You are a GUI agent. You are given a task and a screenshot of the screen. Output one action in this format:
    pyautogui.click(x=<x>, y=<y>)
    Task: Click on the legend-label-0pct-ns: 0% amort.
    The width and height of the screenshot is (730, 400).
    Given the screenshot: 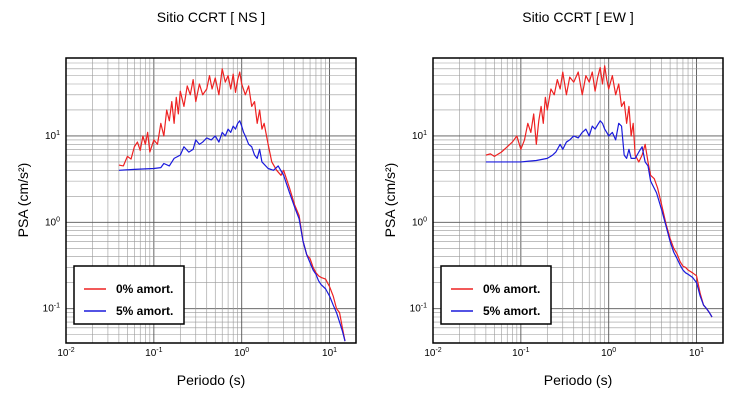 What is the action you would take?
    pyautogui.click(x=144, y=289)
    